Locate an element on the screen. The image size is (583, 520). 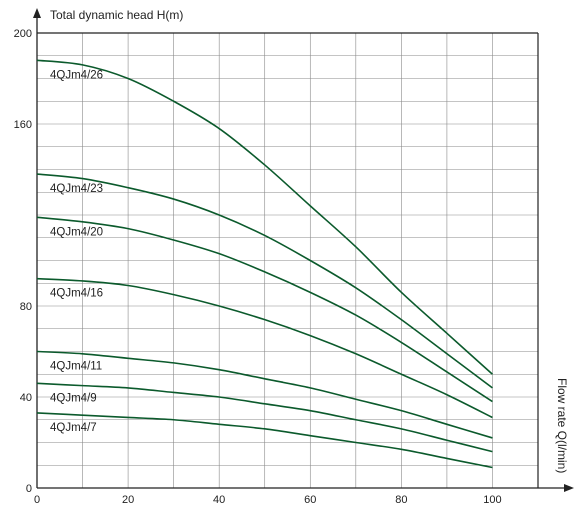
series-label: 4QJm4/23 is located at coordinates (76, 189).